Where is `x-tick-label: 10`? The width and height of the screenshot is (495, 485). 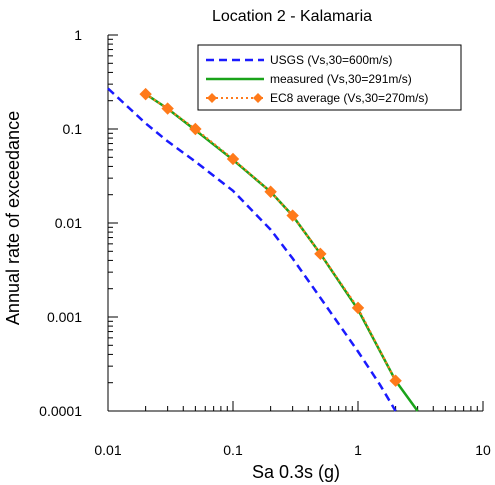 x-tick-label: 10 is located at coordinates (483, 450).